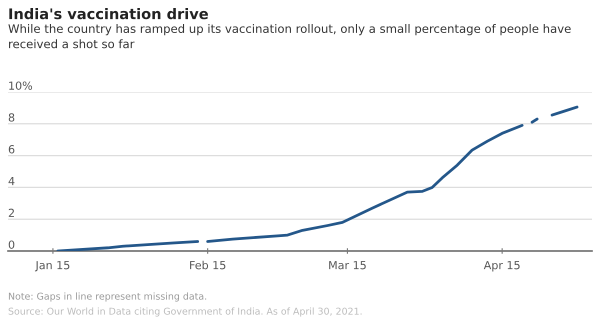 This screenshot has height=331, width=600. Describe the element at coordinates (20, 85) in the screenshot. I see `y-tick-label: 10%` at that location.